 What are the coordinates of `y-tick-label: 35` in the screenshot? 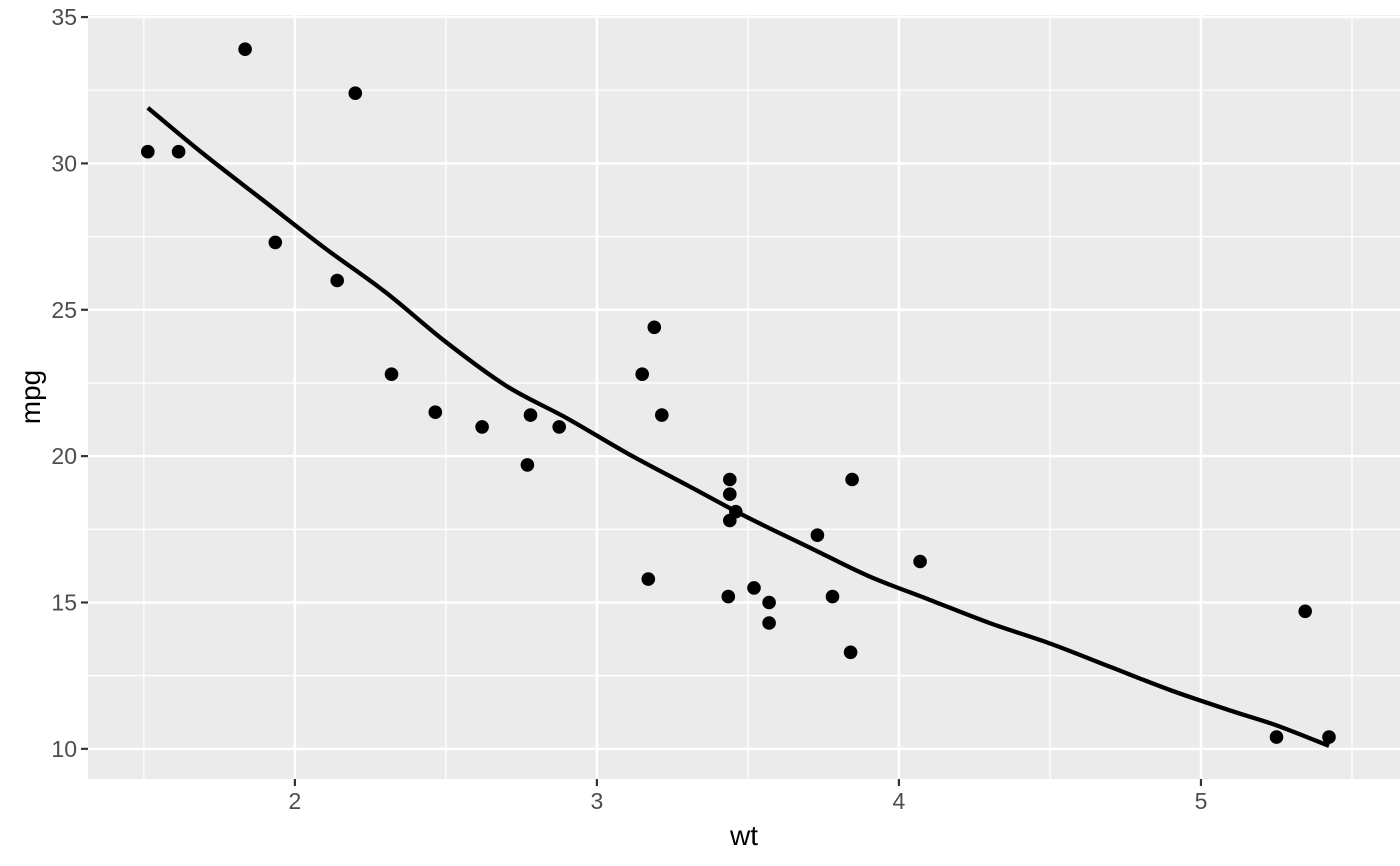 It's located at (64, 17).